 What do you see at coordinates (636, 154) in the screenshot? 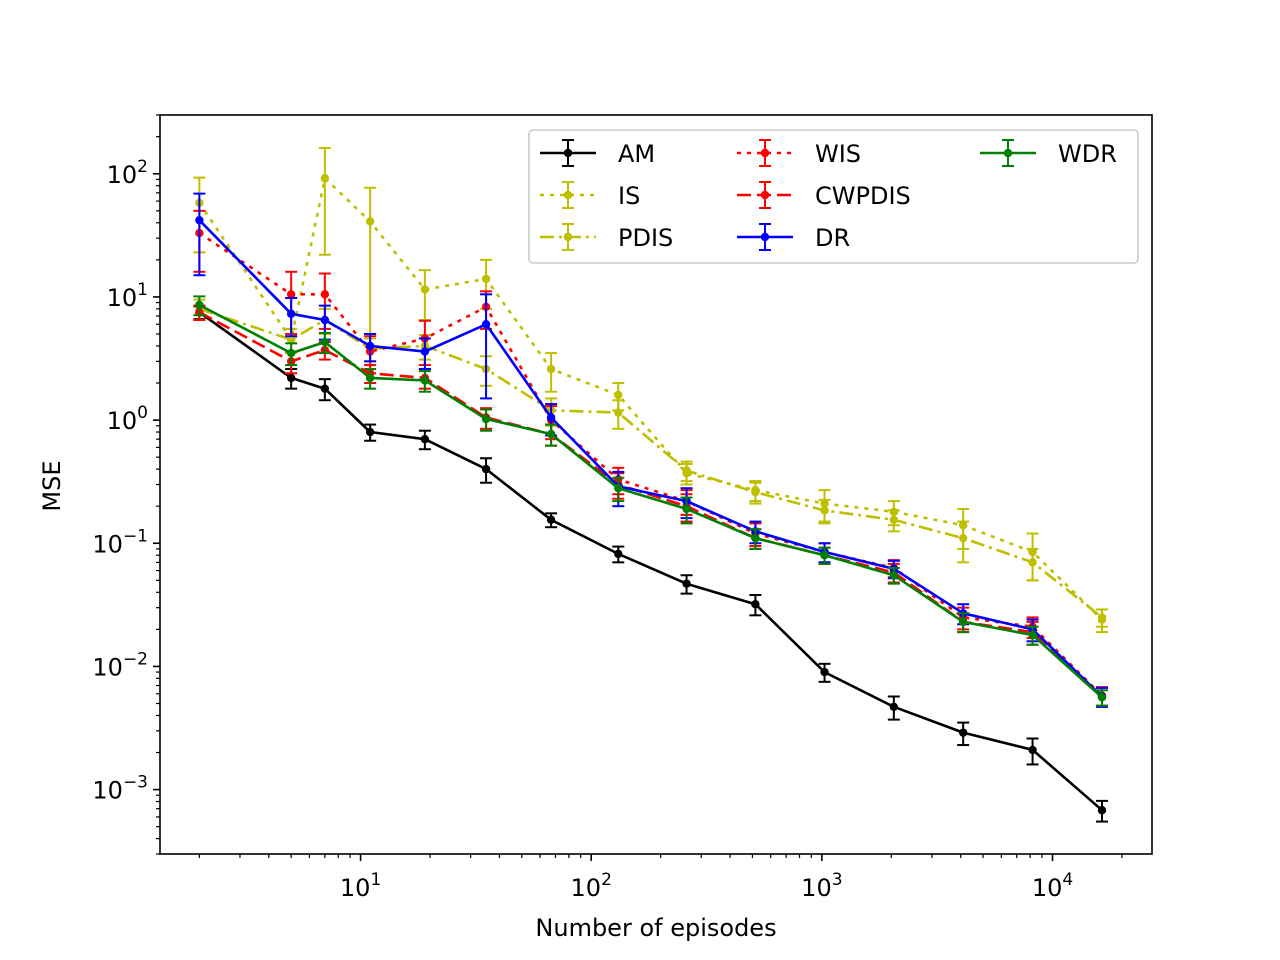
I see `legend-label: AM` at bounding box center [636, 154].